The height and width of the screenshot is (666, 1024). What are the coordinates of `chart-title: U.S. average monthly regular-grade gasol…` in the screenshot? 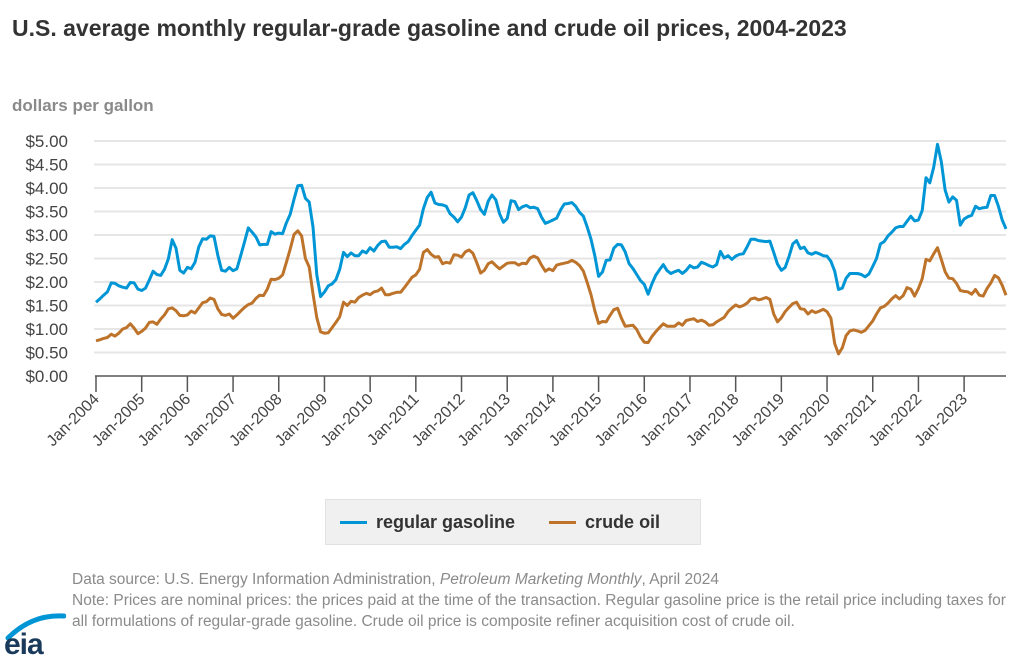 It's located at (429, 28).